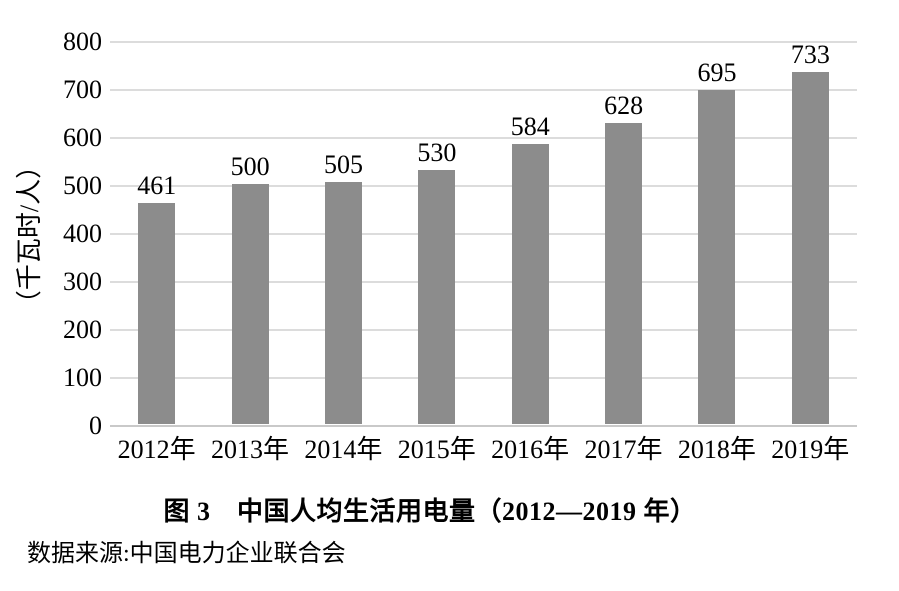  I want to click on x-tick-label: 2018年, so click(716, 449).